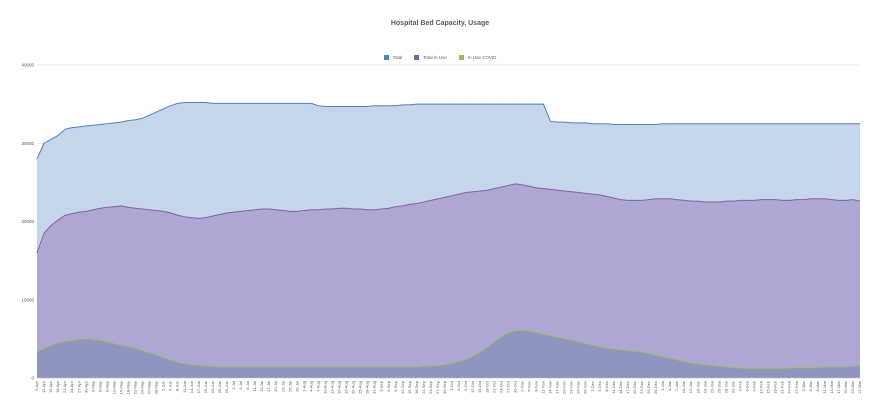  I want to click on x-tick-label: 29-Jul, so click(296, 386).